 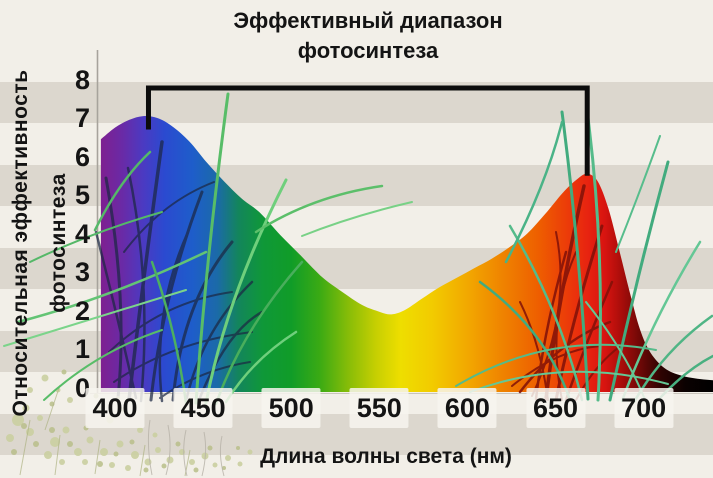 I want to click on effective-range-bracket-path, so click(x=367, y=130).